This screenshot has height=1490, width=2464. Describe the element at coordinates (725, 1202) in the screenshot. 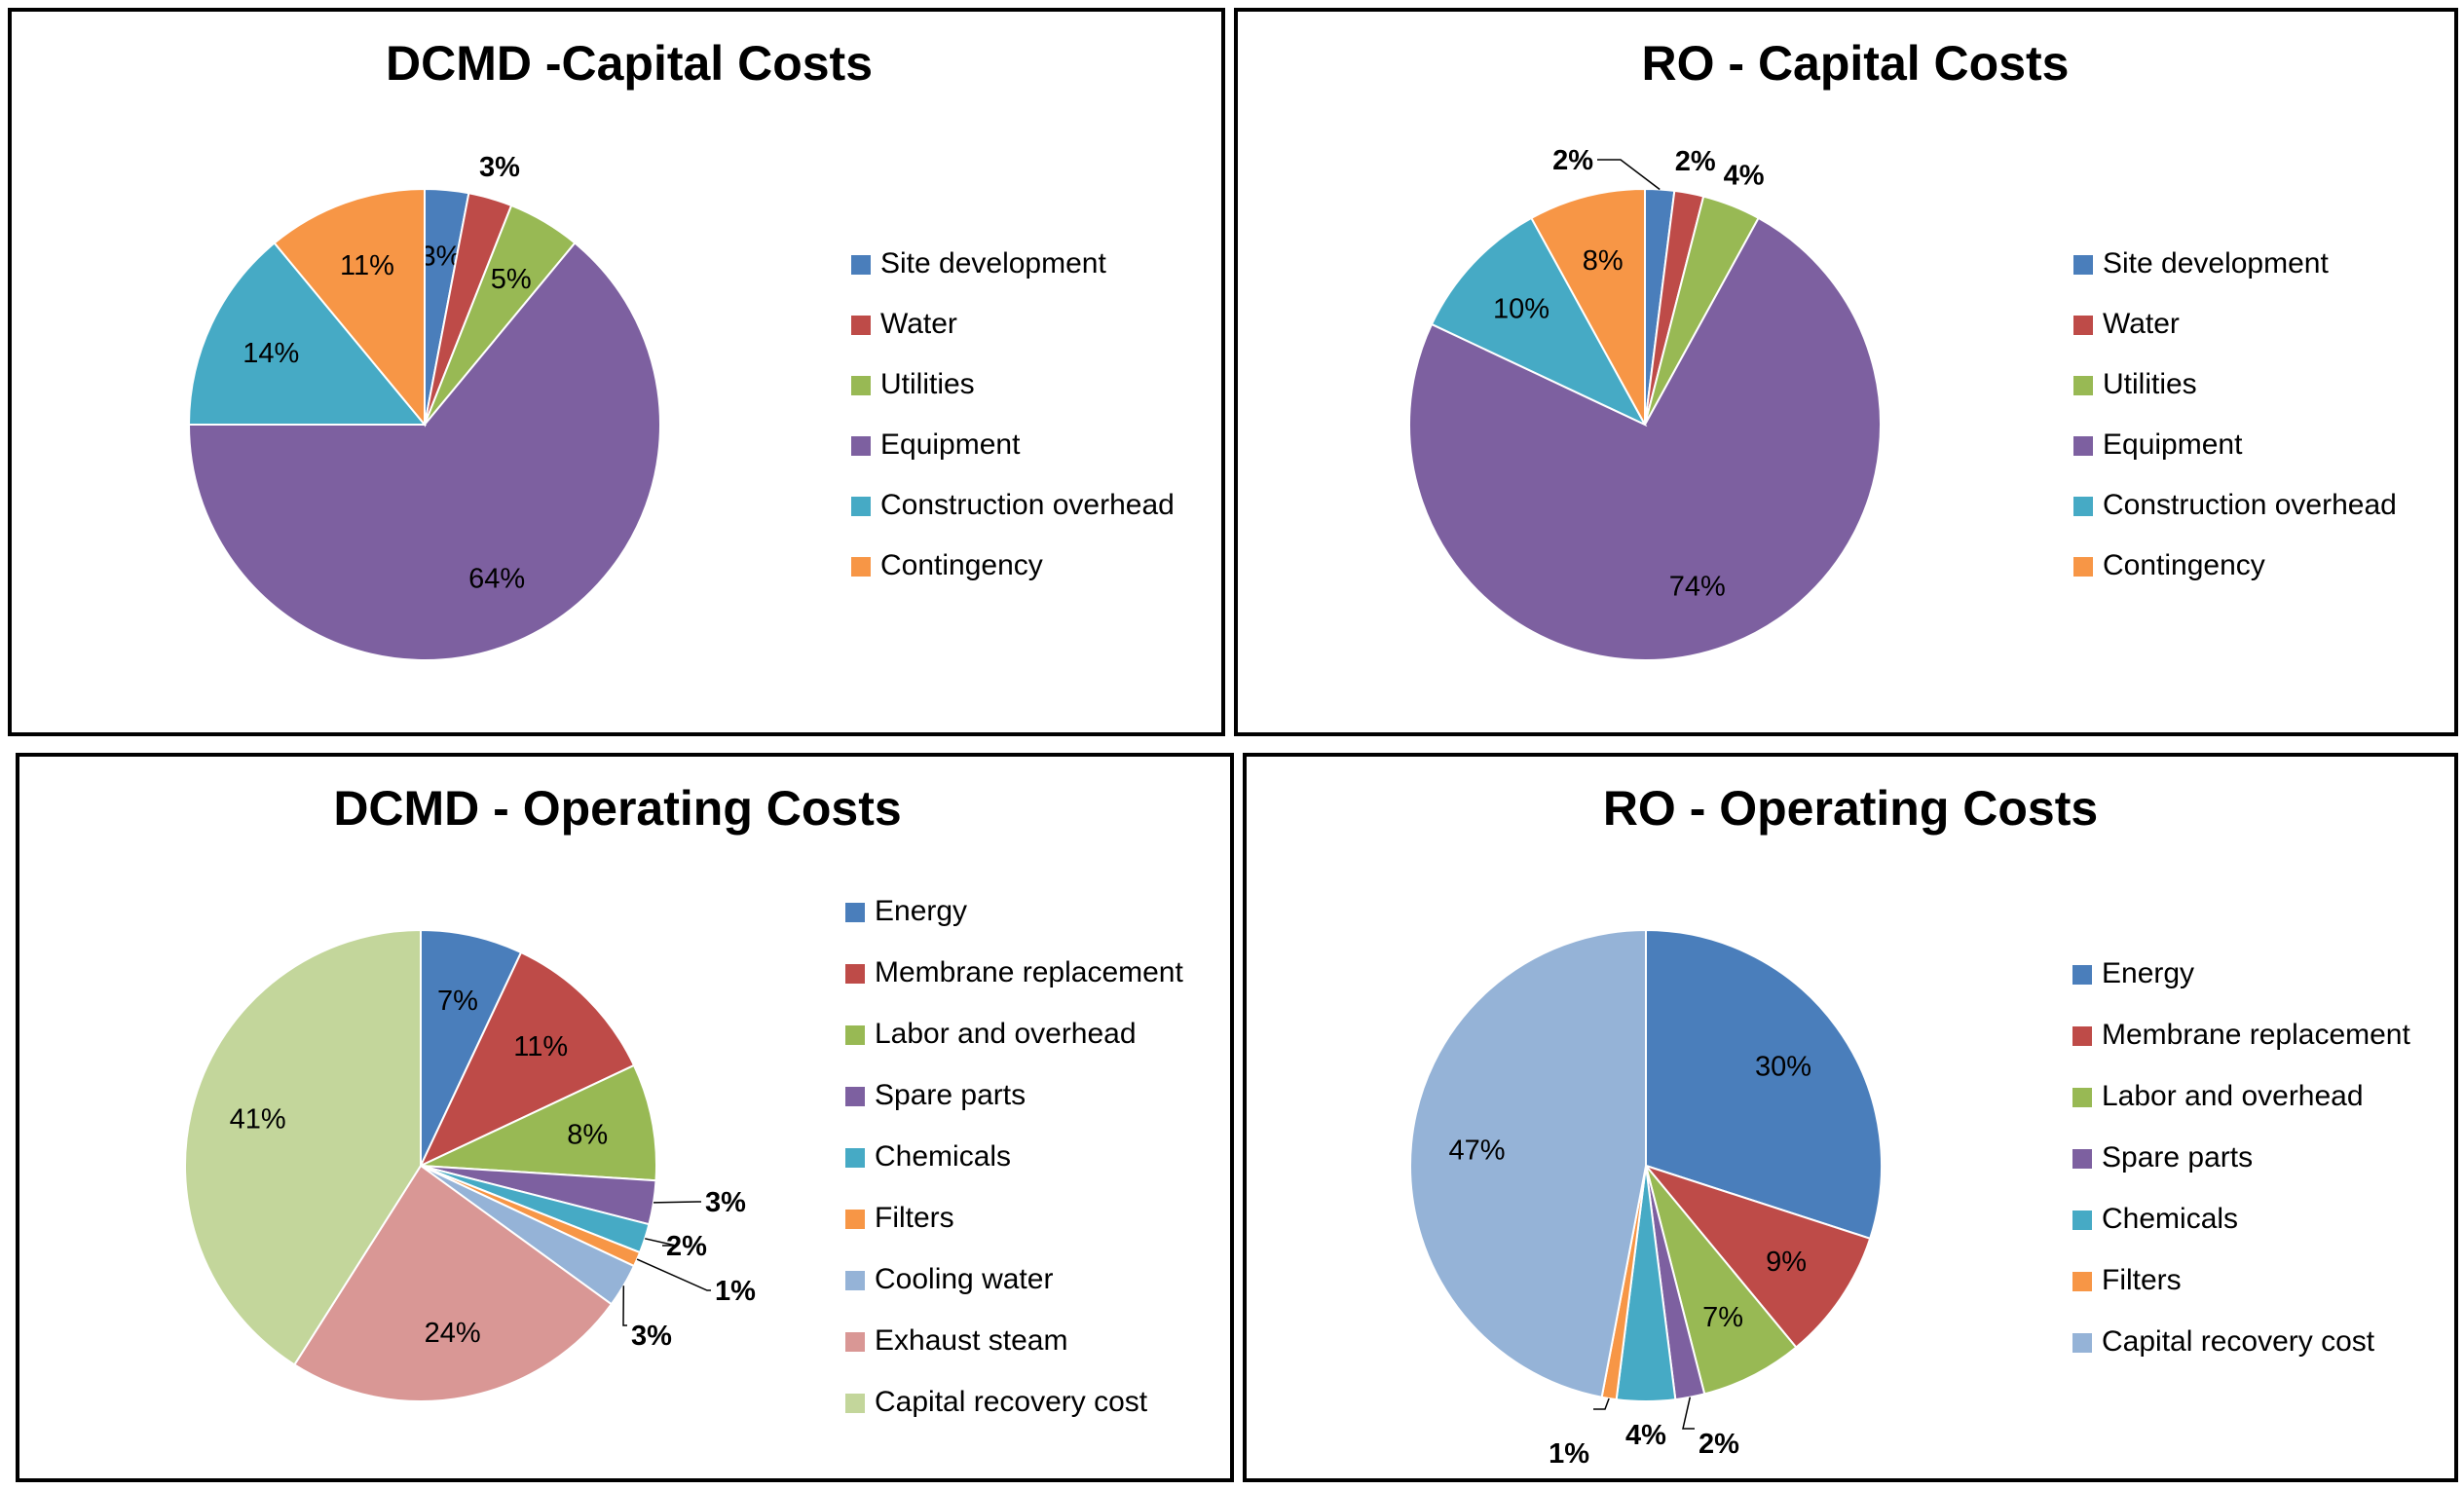

I see `data-label-spare-parts: 3%` at that location.